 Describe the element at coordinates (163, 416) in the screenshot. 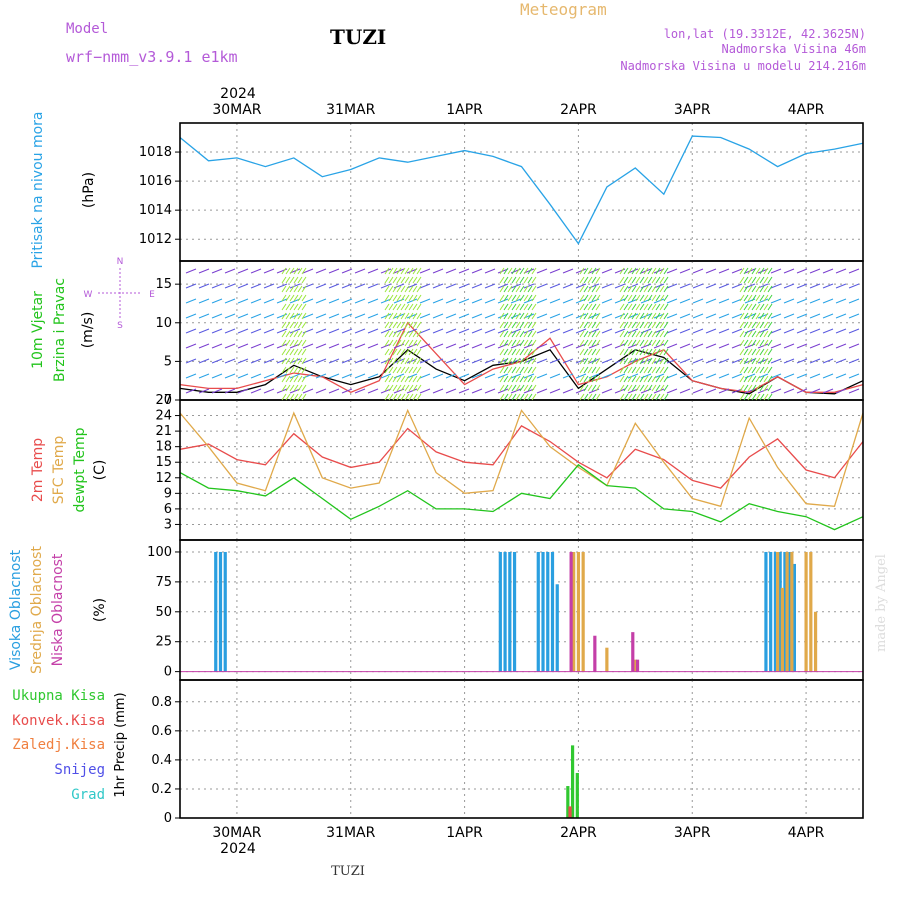

I see `y-tick-label: 24` at that location.